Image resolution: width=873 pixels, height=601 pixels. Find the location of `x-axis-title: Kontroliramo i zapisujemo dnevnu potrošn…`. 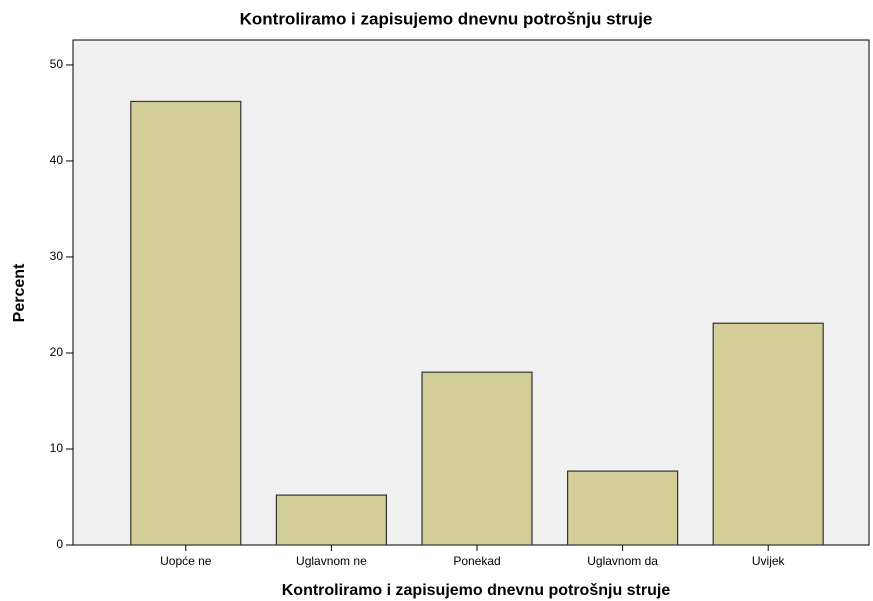

x-axis-title: Kontroliramo i zapisujemo dnevnu potrošn… is located at coordinates (476, 590).